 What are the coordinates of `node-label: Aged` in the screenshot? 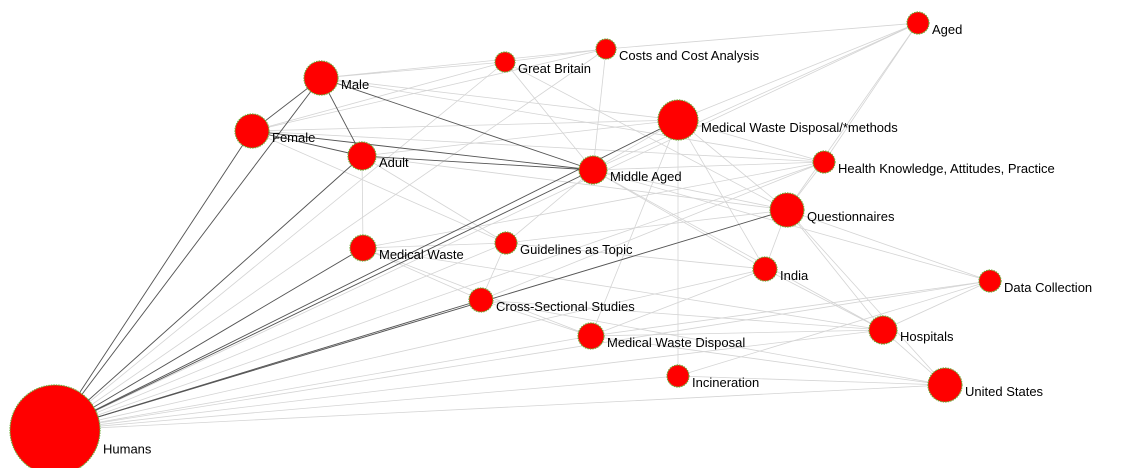 It's located at (947, 29).